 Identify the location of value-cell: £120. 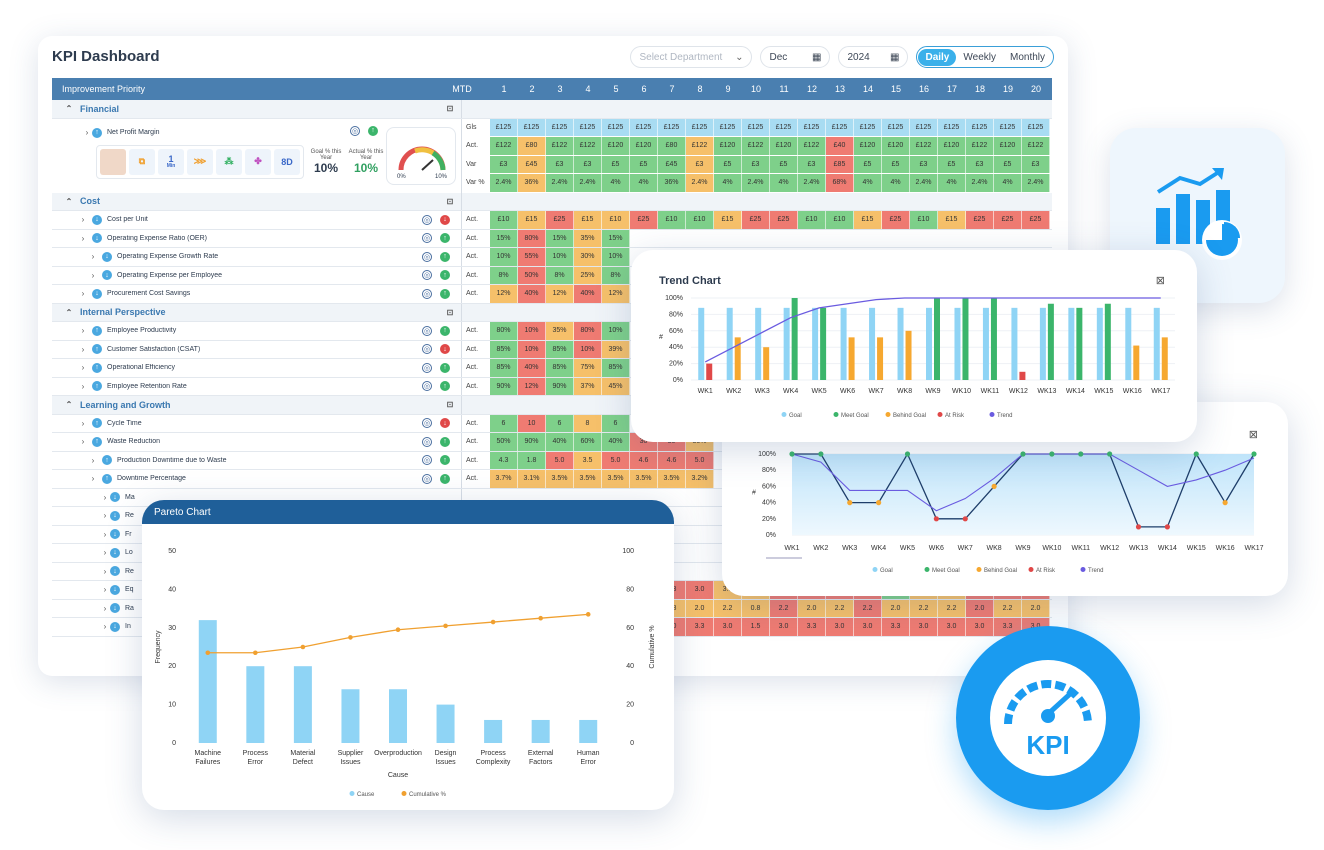
(952, 146).